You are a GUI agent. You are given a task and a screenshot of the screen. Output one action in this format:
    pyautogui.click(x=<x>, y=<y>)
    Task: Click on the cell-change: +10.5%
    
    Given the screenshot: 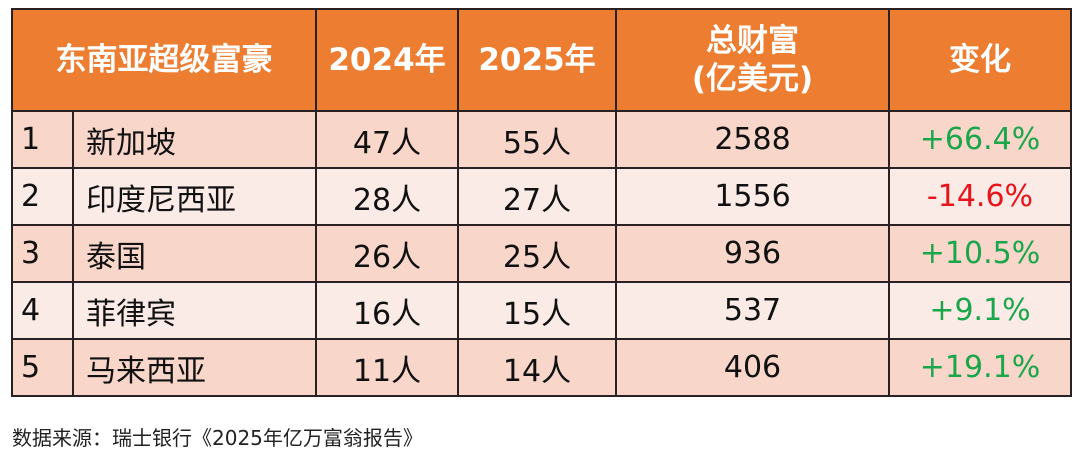 What is the action you would take?
    pyautogui.click(x=980, y=253)
    